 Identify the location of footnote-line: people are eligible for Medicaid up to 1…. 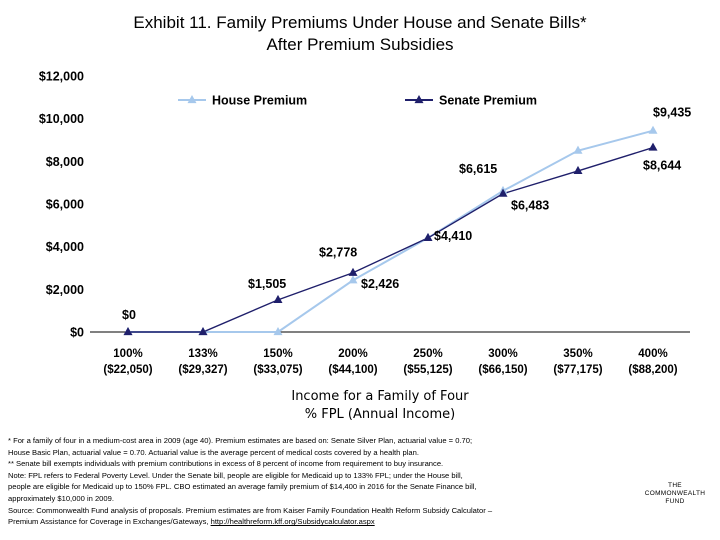
(242, 487).